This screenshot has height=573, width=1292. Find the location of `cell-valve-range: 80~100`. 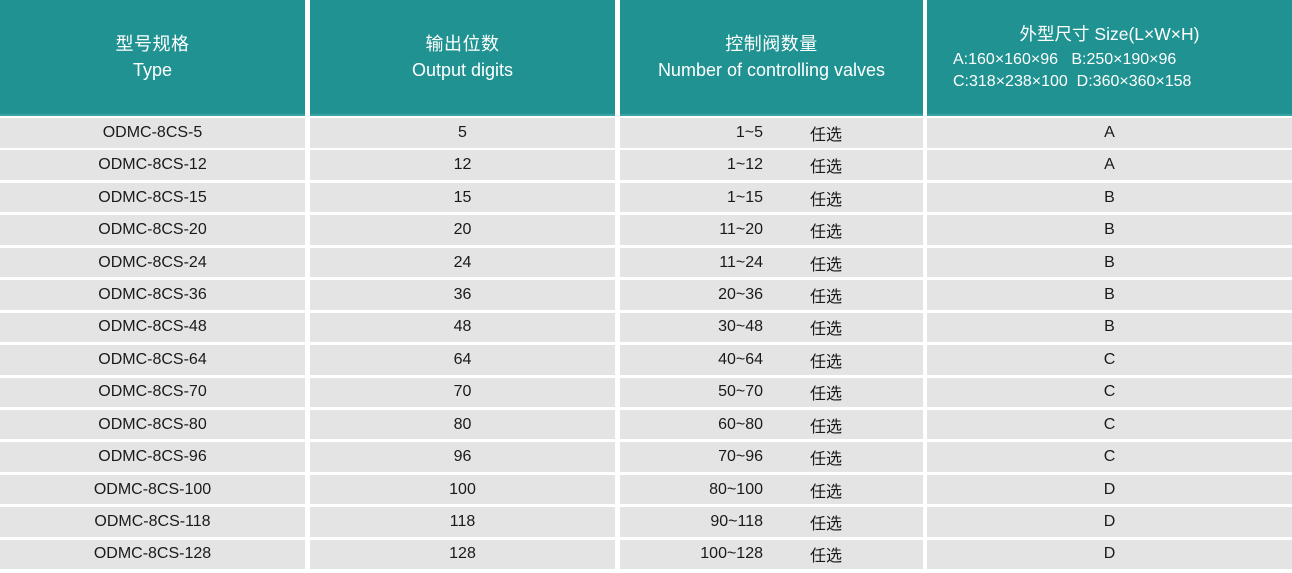

cell-valve-range: 80~100 is located at coordinates (736, 489).